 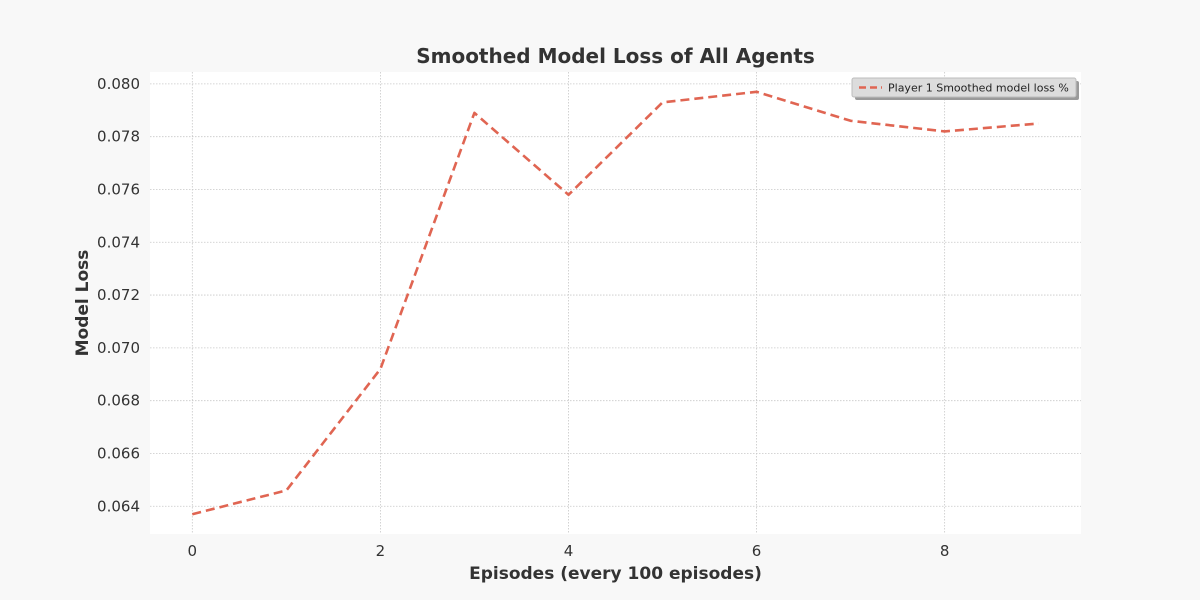 What do you see at coordinates (83, 303) in the screenshot?
I see `y-axis-label: Model Loss` at bounding box center [83, 303].